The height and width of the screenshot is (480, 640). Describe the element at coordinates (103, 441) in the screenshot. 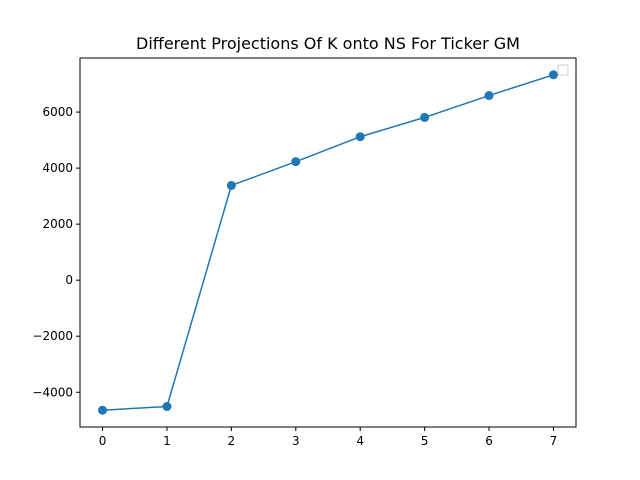

I see `x-tick-label: 0` at that location.